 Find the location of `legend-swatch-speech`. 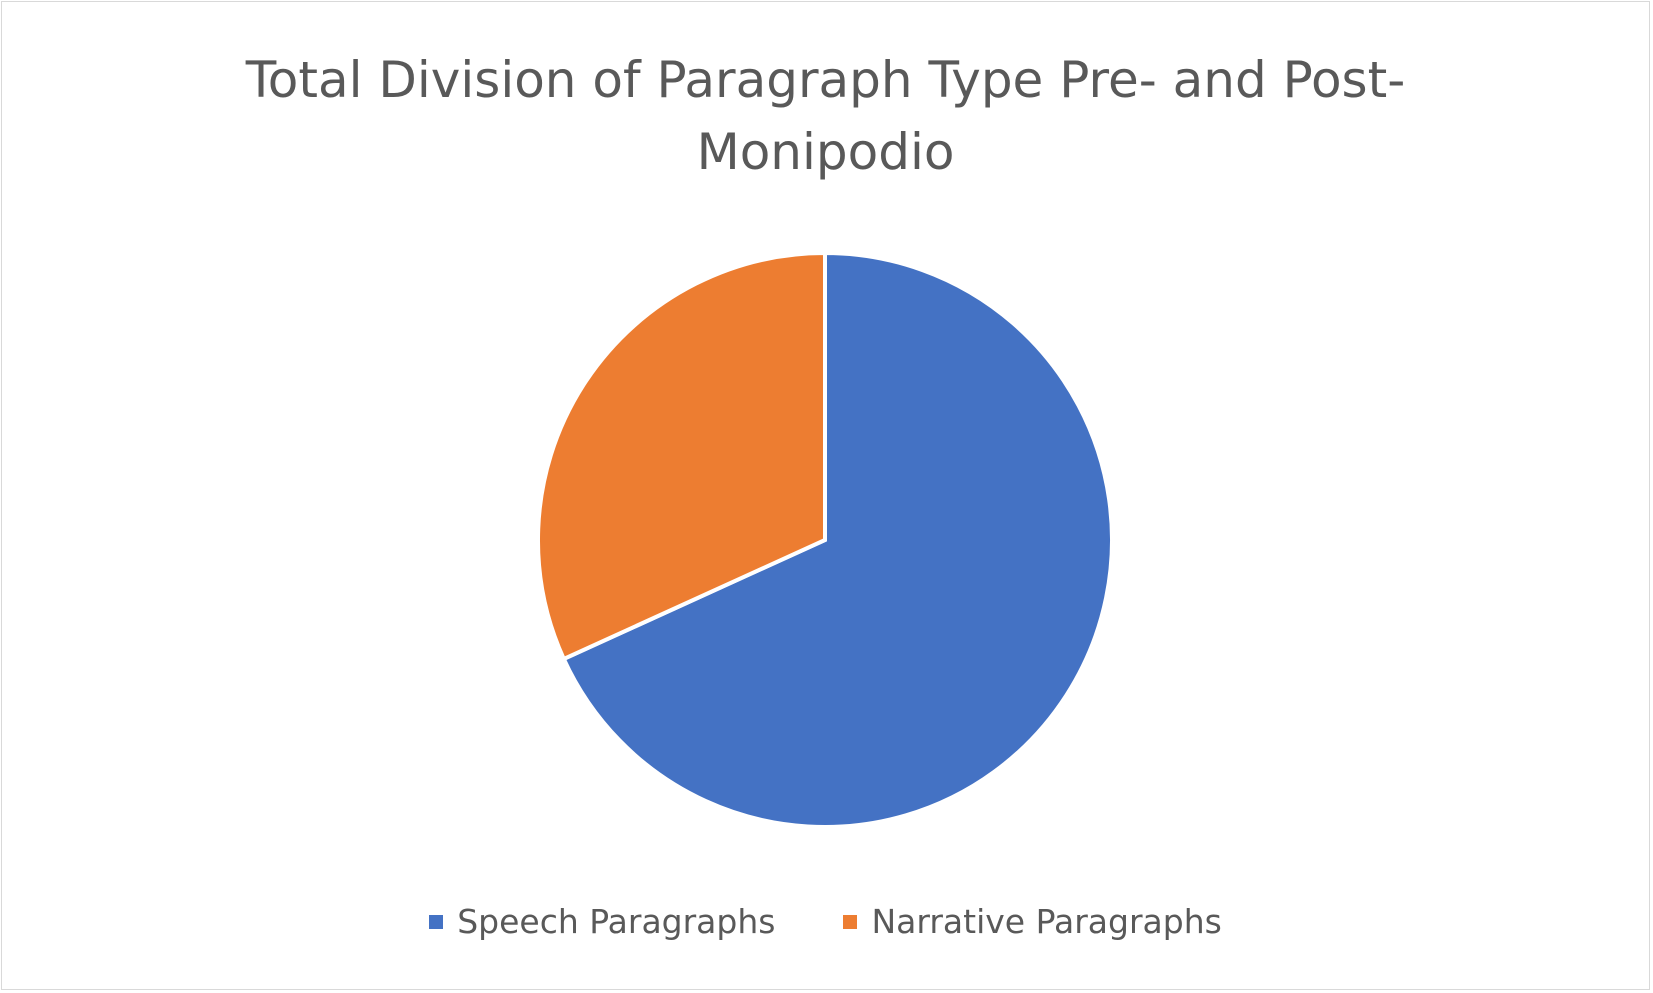

legend-swatch-speech is located at coordinates (436, 921).